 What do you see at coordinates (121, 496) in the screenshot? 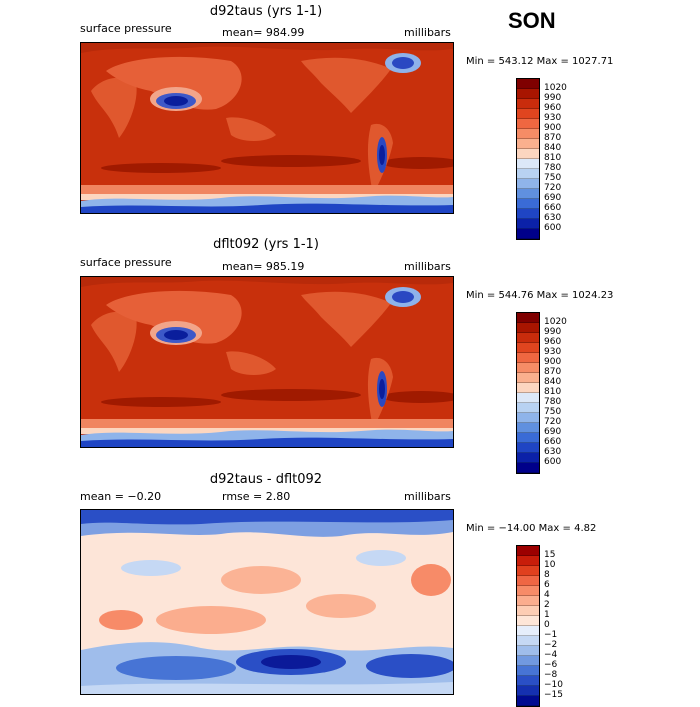
I see `panel-3-mean-label: mean = −0.20` at bounding box center [121, 496].